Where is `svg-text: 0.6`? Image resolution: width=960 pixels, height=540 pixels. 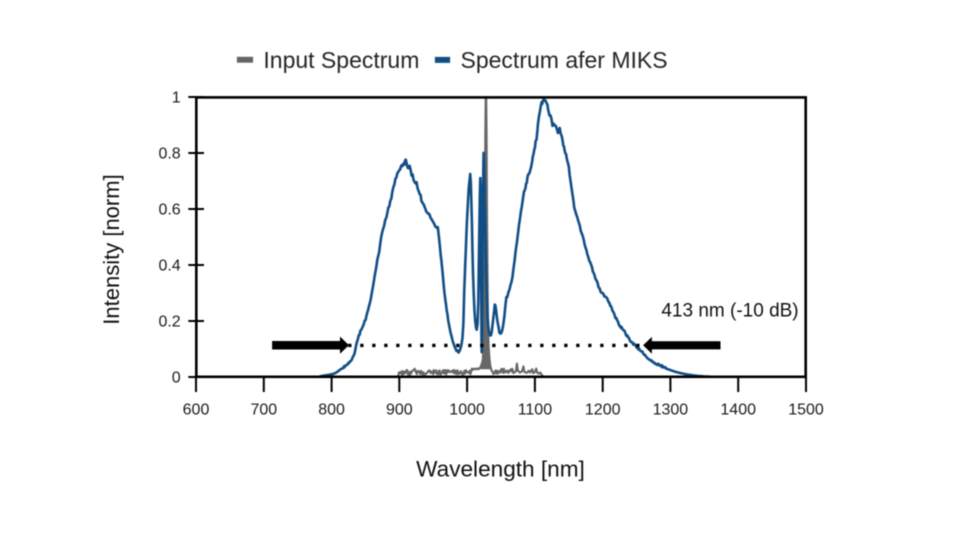 svg-text: 0.6 is located at coordinates (169, 210).